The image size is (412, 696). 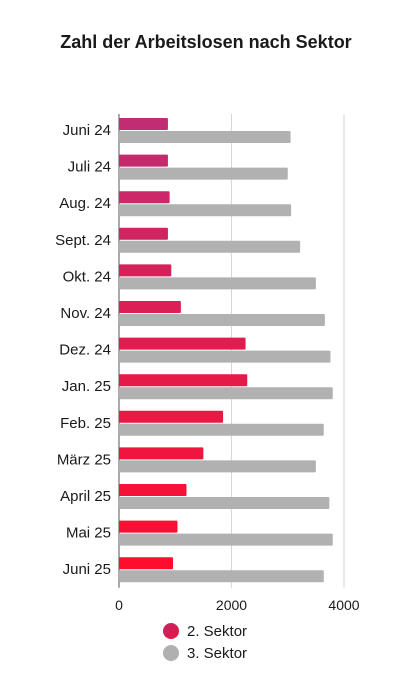 What do you see at coordinates (87, 276) in the screenshot?
I see `y-tick-label: Okt. 24` at bounding box center [87, 276].